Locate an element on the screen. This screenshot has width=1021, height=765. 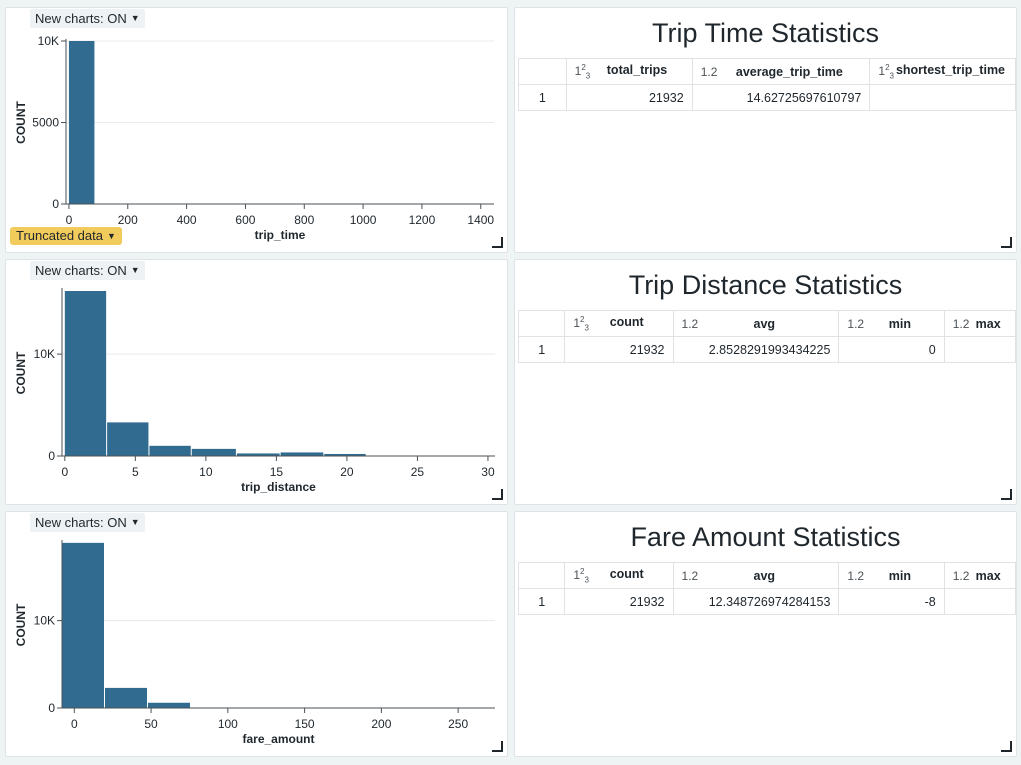
x-tick-label: 25 is located at coordinates (418, 472).